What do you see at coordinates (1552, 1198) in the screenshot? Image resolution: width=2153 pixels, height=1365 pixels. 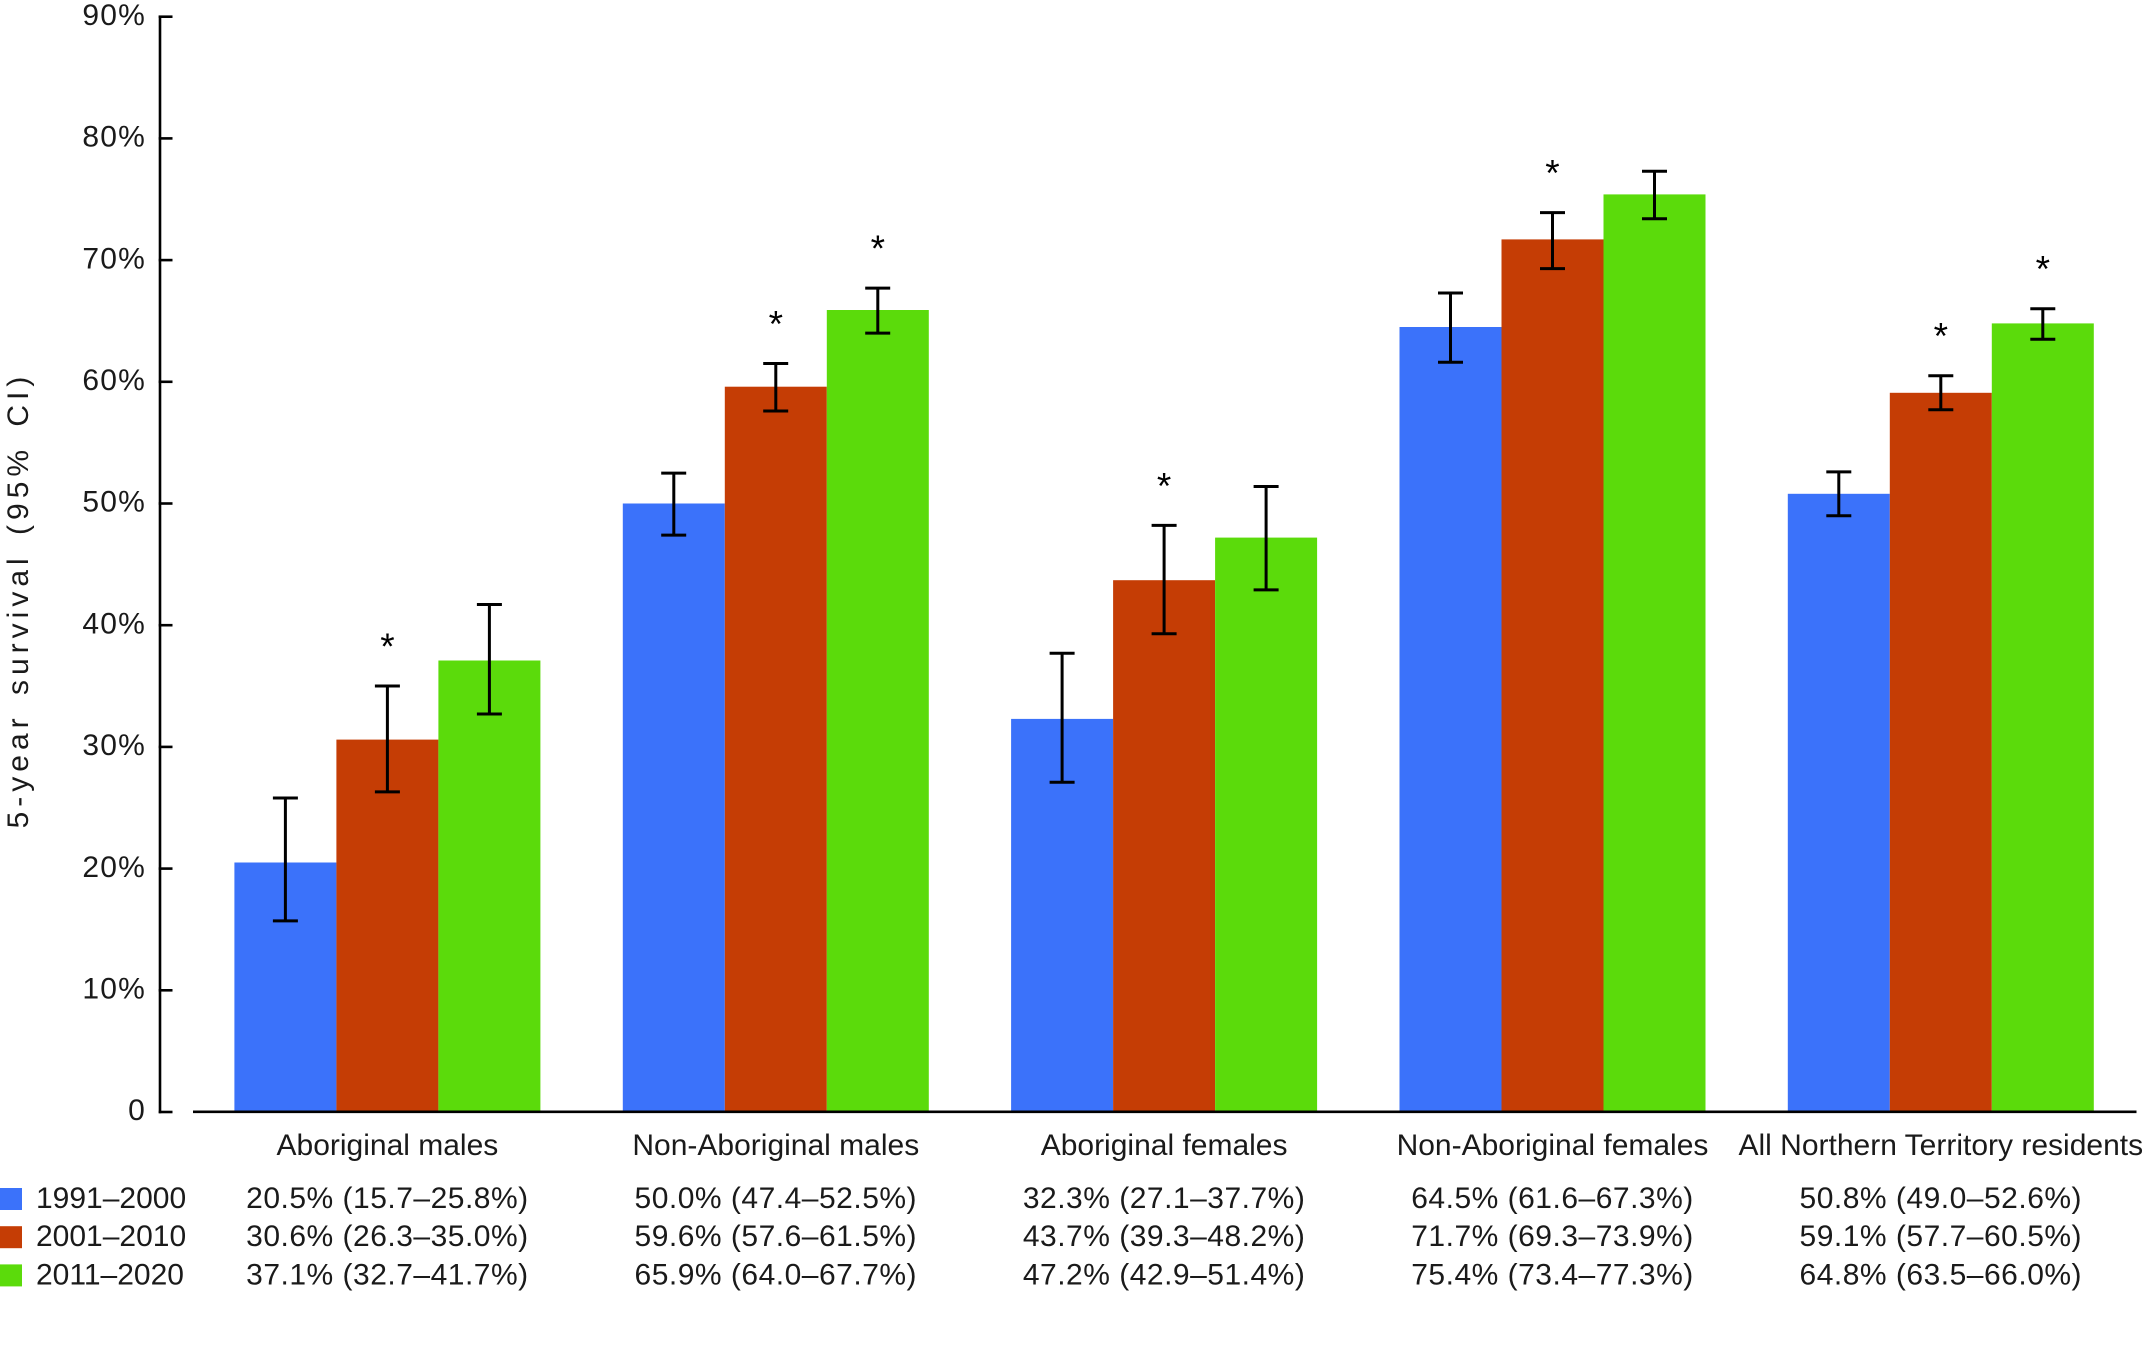 I see `svg-text: 64.5% (61.6–67.3%)` at bounding box center [1552, 1198].